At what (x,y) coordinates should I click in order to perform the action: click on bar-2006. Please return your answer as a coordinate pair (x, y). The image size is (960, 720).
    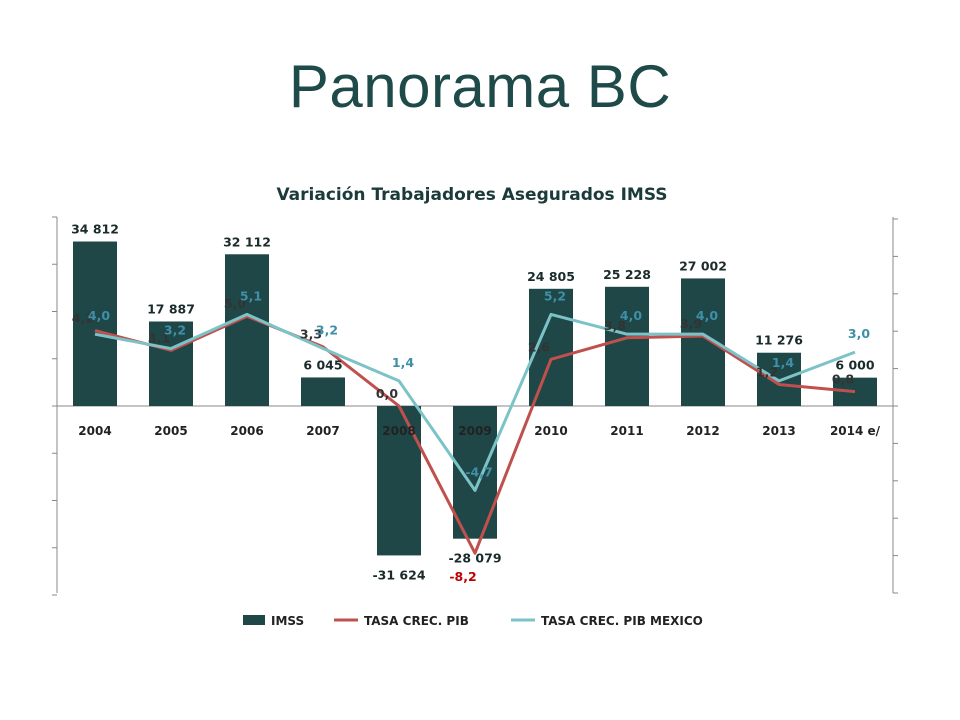
    Looking at the image, I should click on (247, 330).